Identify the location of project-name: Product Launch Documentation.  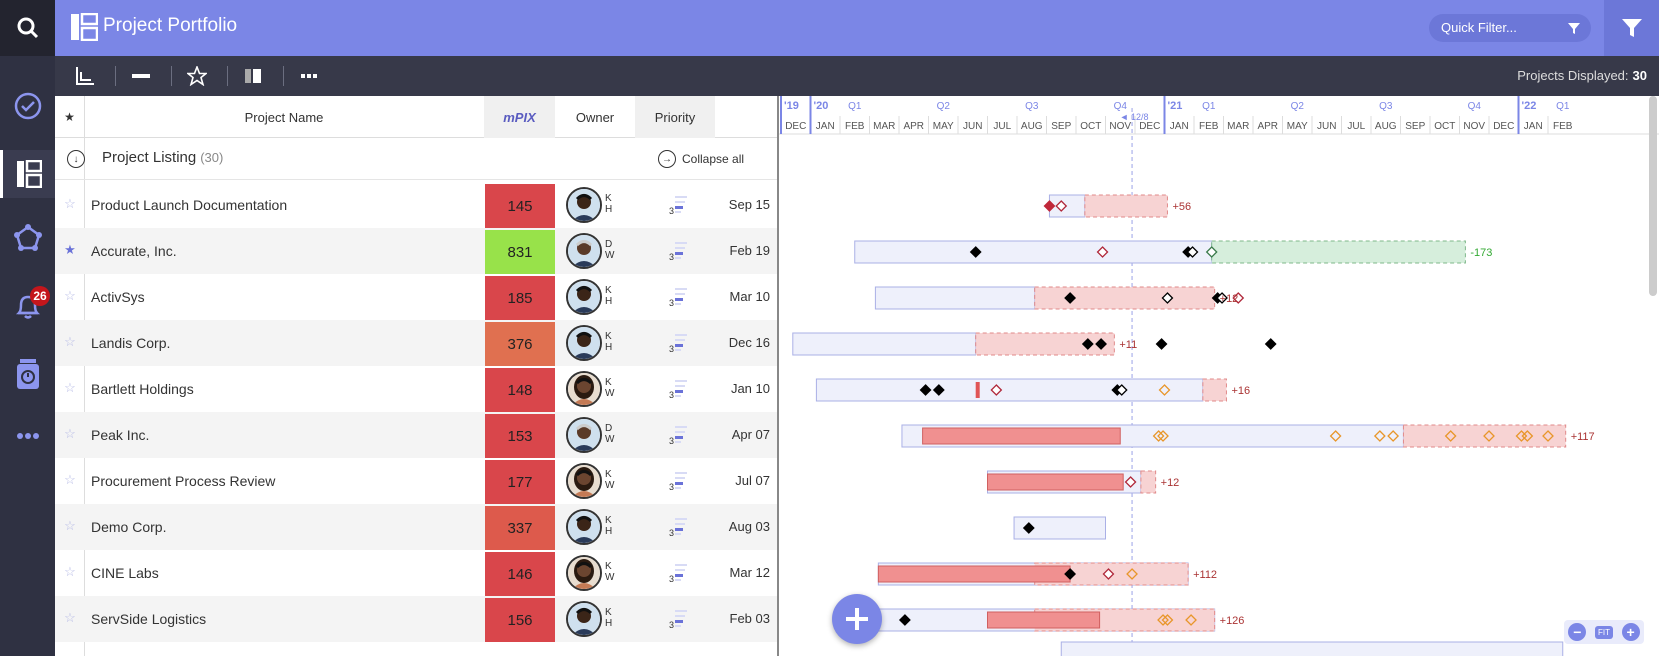
(189, 205).